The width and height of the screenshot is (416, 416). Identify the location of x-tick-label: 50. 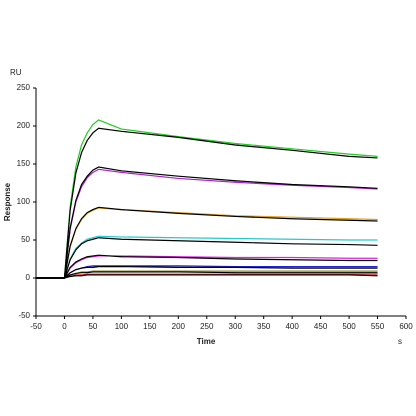
(92, 326).